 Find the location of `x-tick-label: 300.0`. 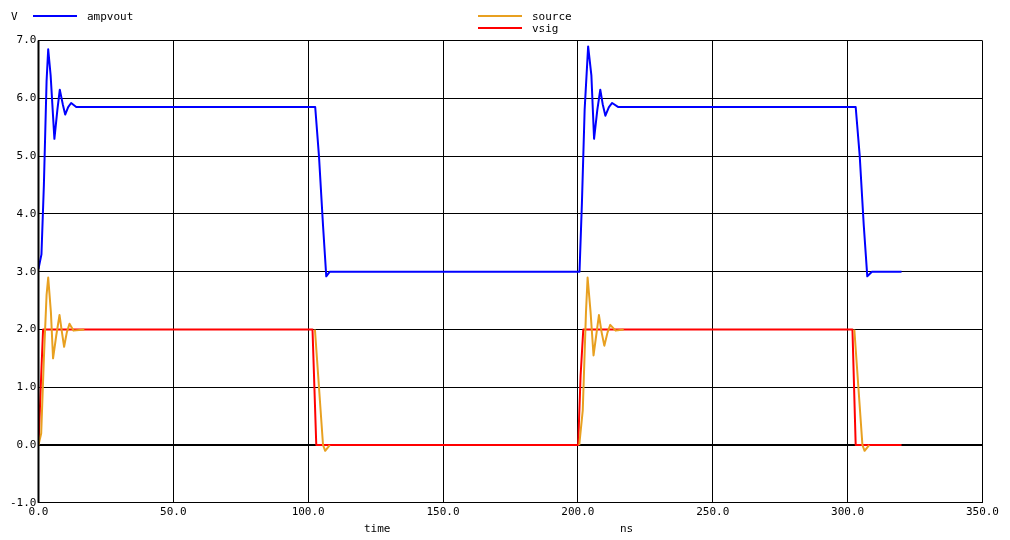

x-tick-label: 300.0 is located at coordinates (848, 512).